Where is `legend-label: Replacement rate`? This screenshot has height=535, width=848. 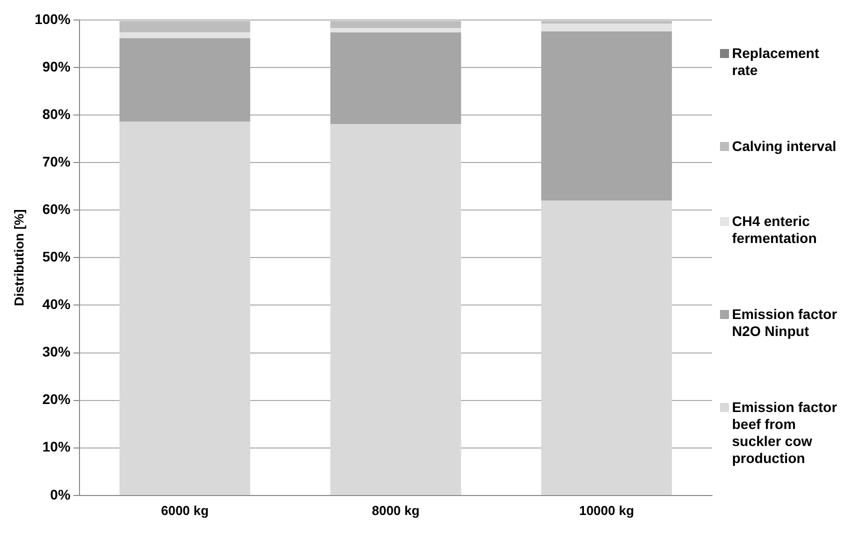 legend-label: Replacement rate is located at coordinates (776, 62).